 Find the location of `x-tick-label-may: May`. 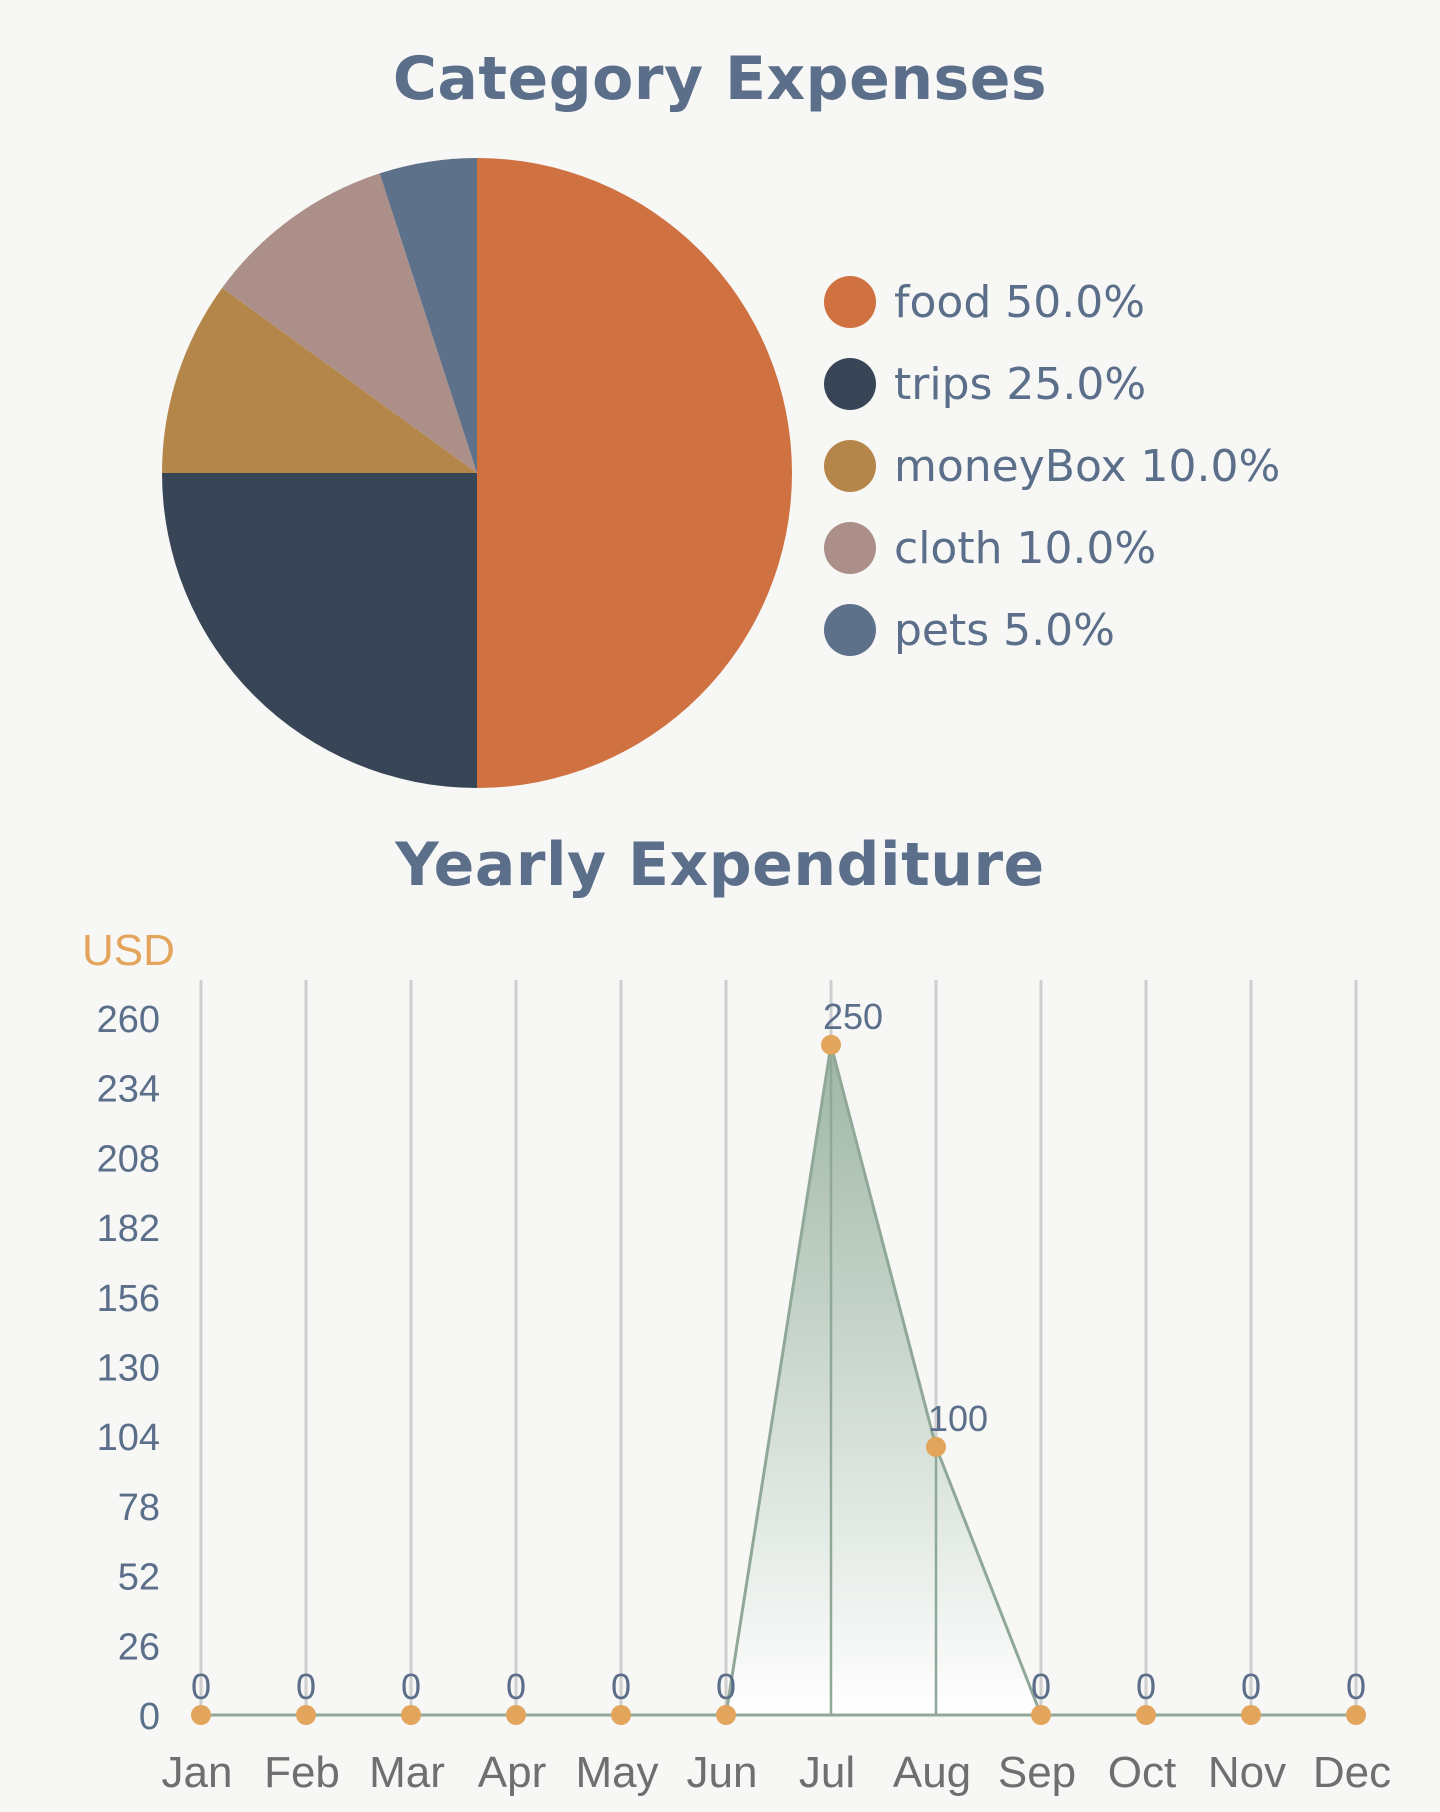

x-tick-label-may: May is located at coordinates (616, 1772).